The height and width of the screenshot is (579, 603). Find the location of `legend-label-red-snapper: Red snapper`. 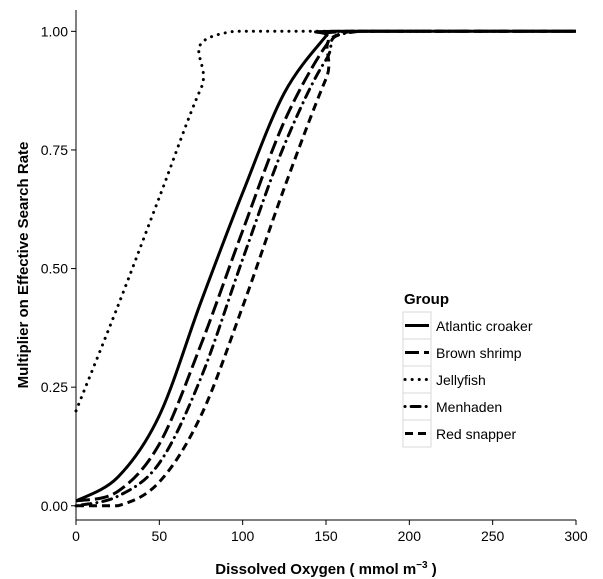

legend-label-red-snapper: Red snapper is located at coordinates (476, 434).